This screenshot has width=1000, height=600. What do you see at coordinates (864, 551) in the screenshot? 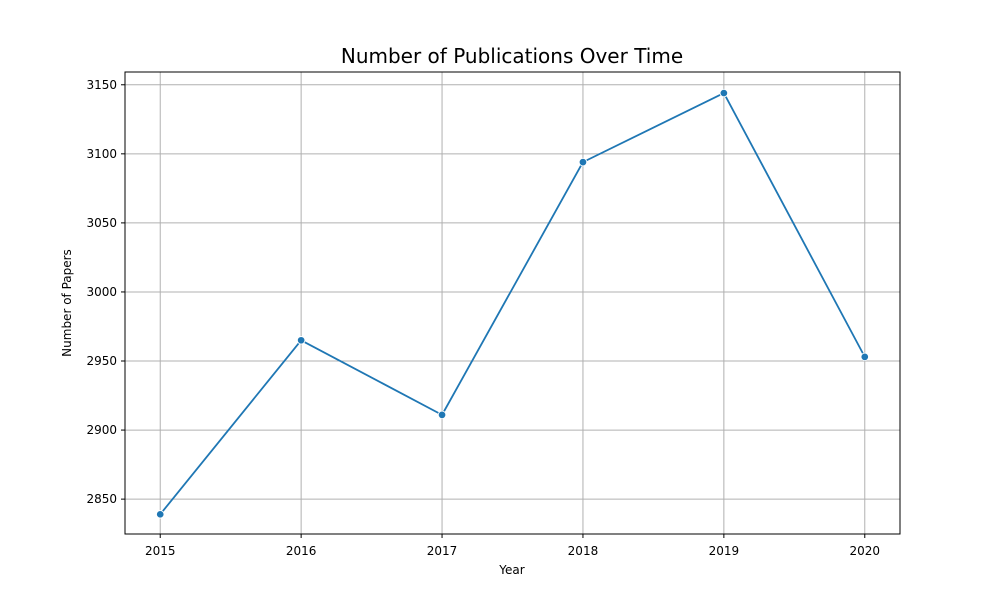
I see `x-tick-label: 2020` at bounding box center [864, 551].